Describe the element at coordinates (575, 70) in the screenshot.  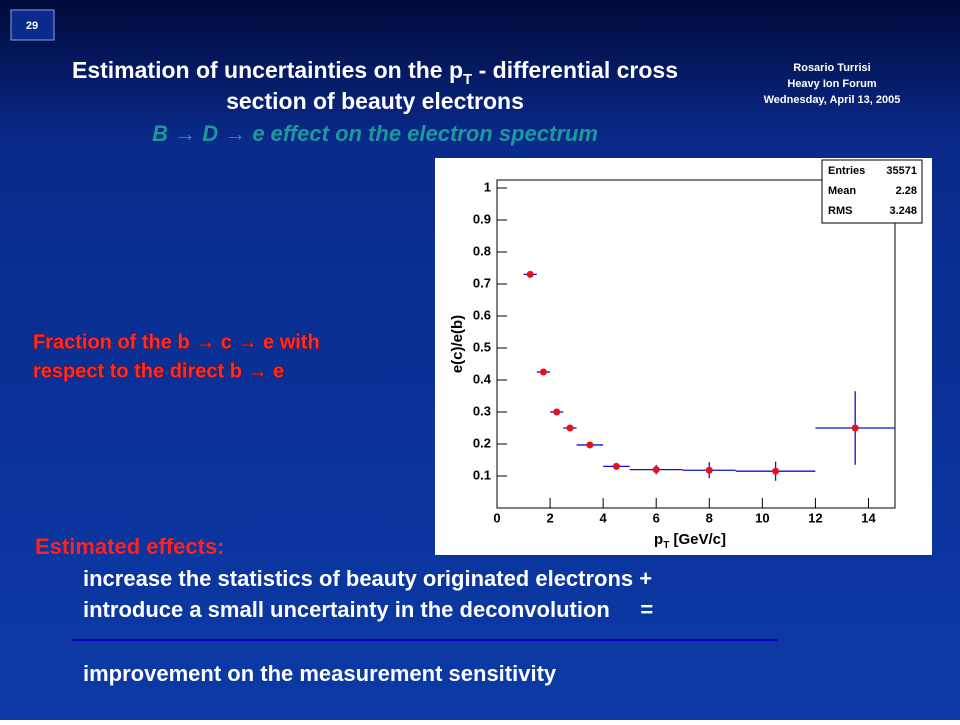
I see `title-post: - differential cross` at that location.